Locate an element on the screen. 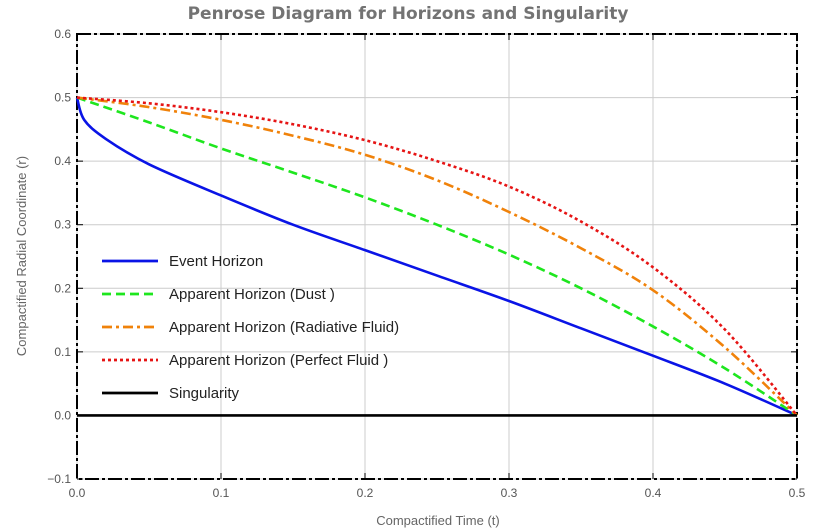 The height and width of the screenshot is (532, 830). x-tick-label: 0.2 is located at coordinates (365, 493).